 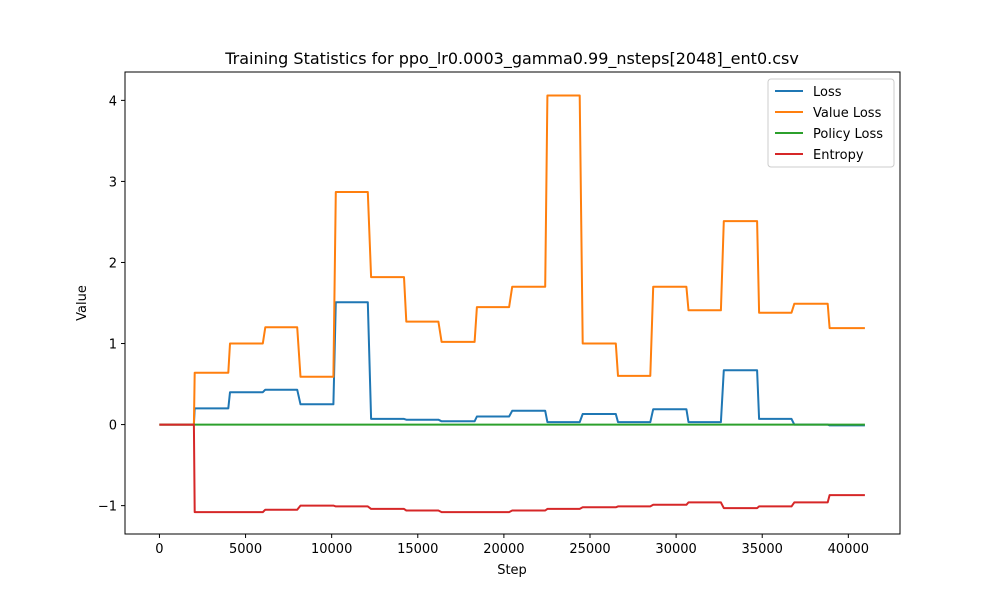 What do you see at coordinates (848, 549) in the screenshot?
I see `x-tick-label: 40000` at bounding box center [848, 549].